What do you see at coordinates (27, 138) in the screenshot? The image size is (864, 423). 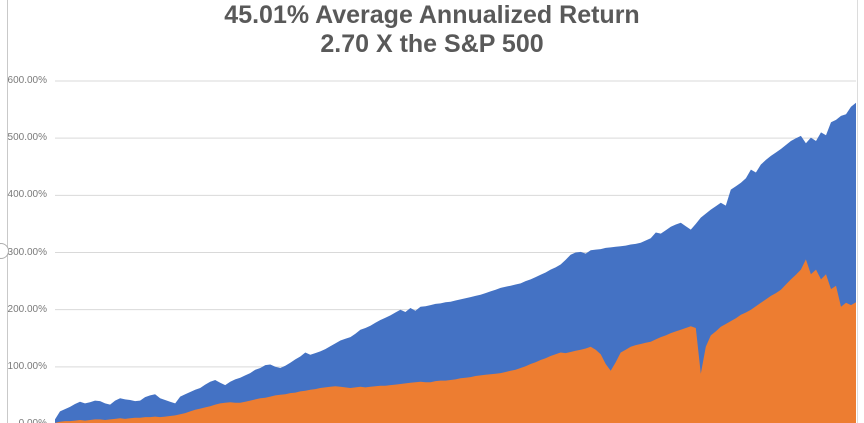 I see `y-tick-label: 500.00%` at bounding box center [27, 138].